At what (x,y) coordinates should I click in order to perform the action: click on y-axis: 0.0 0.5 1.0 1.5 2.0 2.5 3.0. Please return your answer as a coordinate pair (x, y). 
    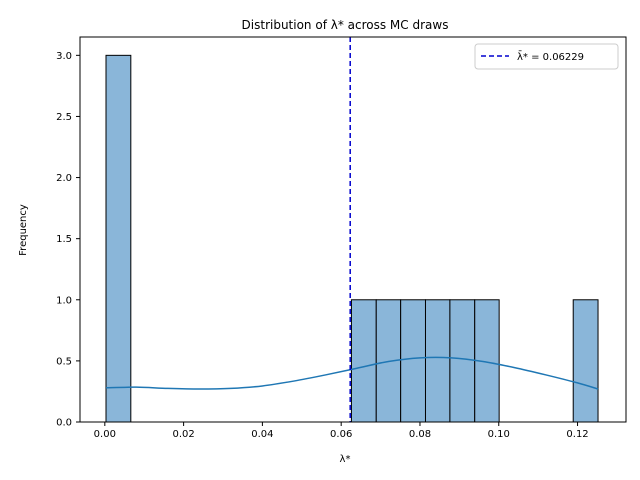
    Looking at the image, I should click on (68, 240).